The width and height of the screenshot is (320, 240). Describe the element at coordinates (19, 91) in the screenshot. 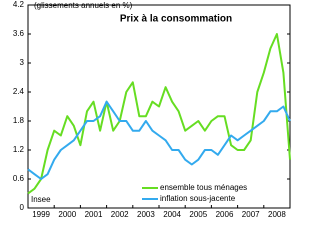

I see `y-tick-label: 2.4` at that location.